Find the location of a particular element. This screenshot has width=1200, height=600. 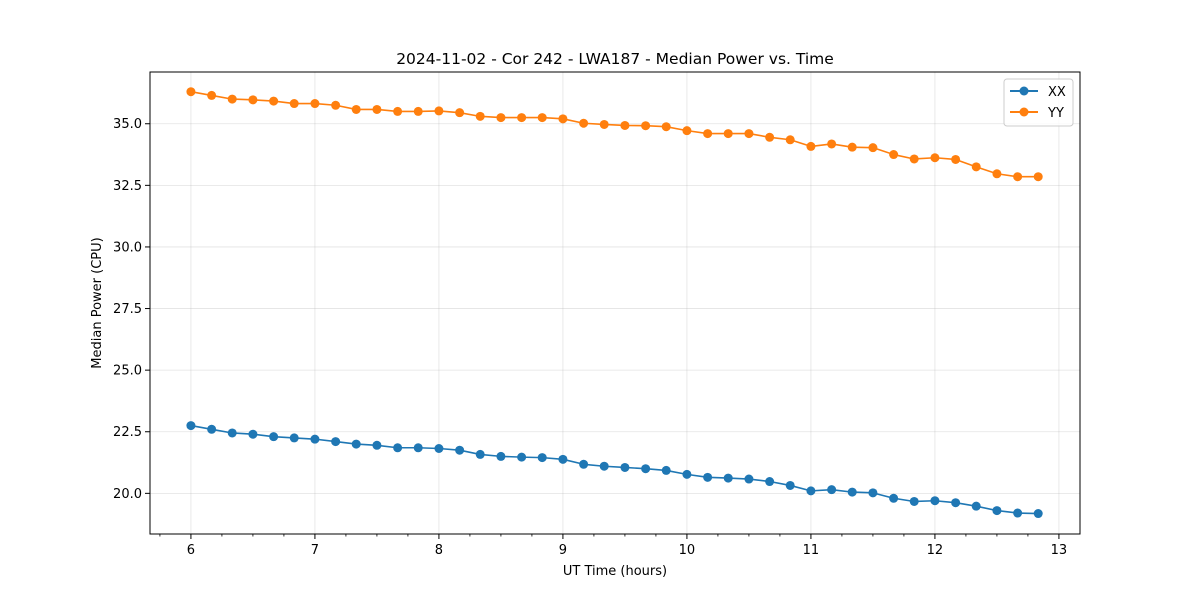

y-tick-label: 32.5 is located at coordinates (127, 186).